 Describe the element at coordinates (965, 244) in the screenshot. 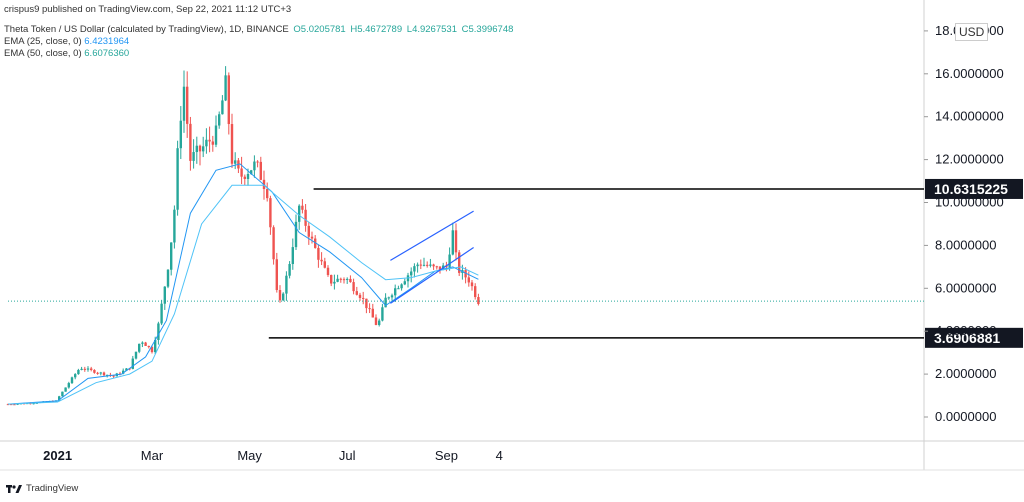

I see `y-tick-label: 8.0000000` at that location.